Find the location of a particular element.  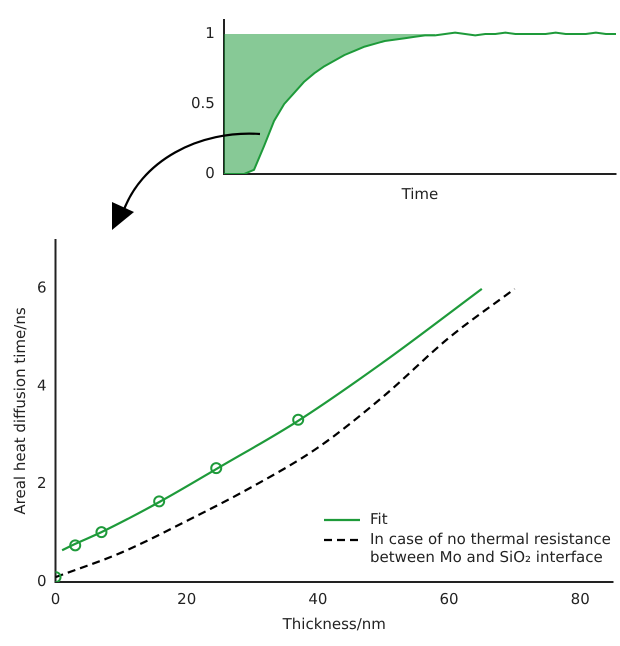

x-axis-title: Thickness/nm is located at coordinates (334, 623).